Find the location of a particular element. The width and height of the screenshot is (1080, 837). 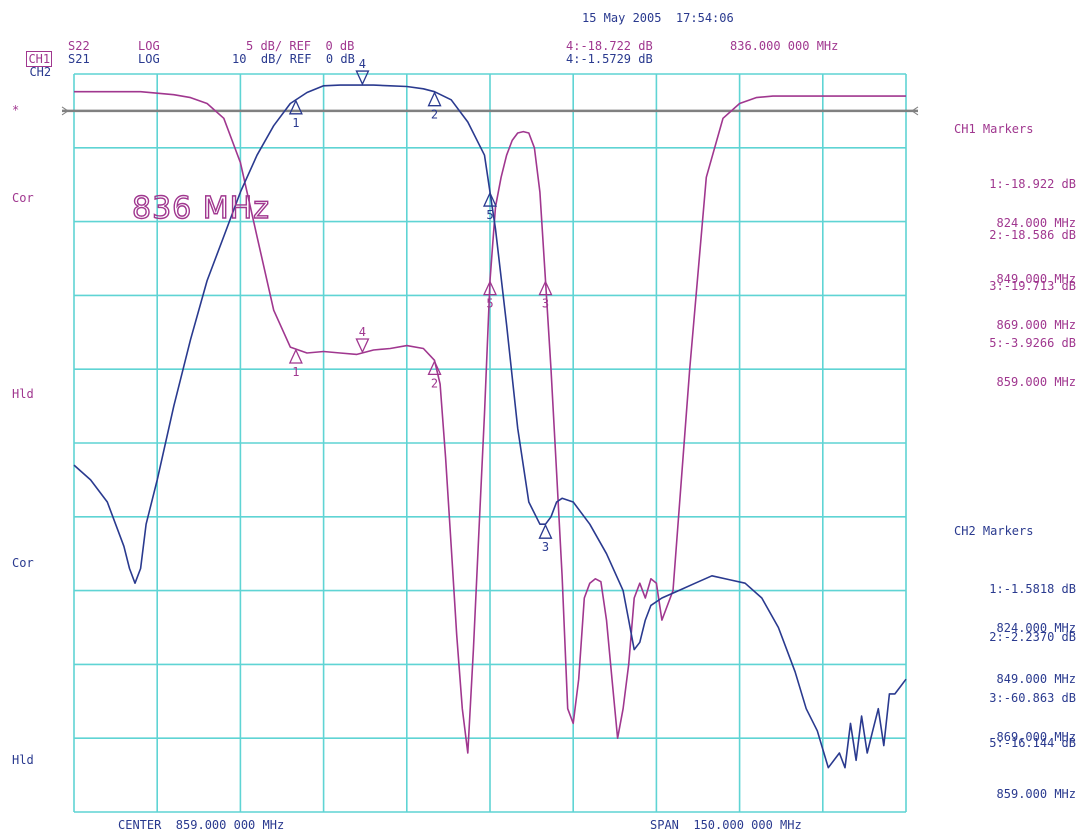

ch1-marker-value: 1:-18.922 dB is located at coordinates (1032, 184).